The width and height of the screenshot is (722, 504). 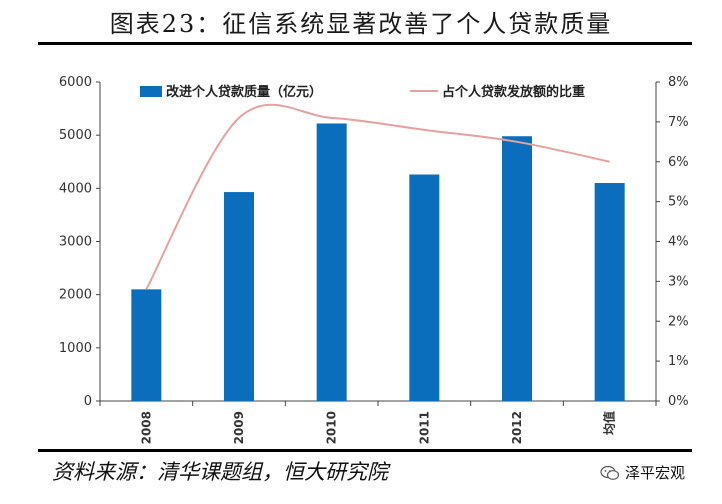 I want to click on right-tick-label: 1%, so click(x=678, y=361).